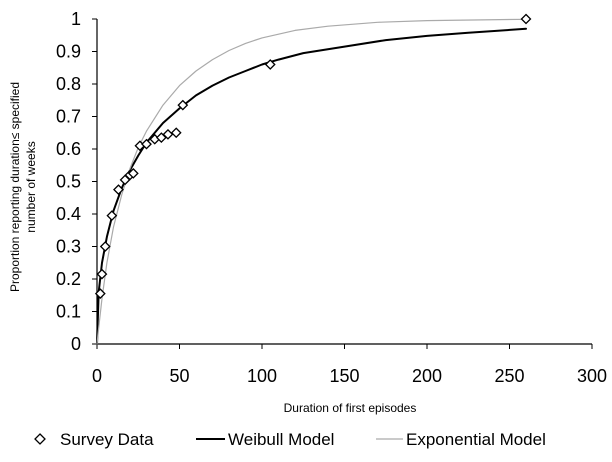 This screenshot has width=612, height=462. Describe the element at coordinates (262, 376) in the screenshot. I see `x-tick-label: 100` at that location.